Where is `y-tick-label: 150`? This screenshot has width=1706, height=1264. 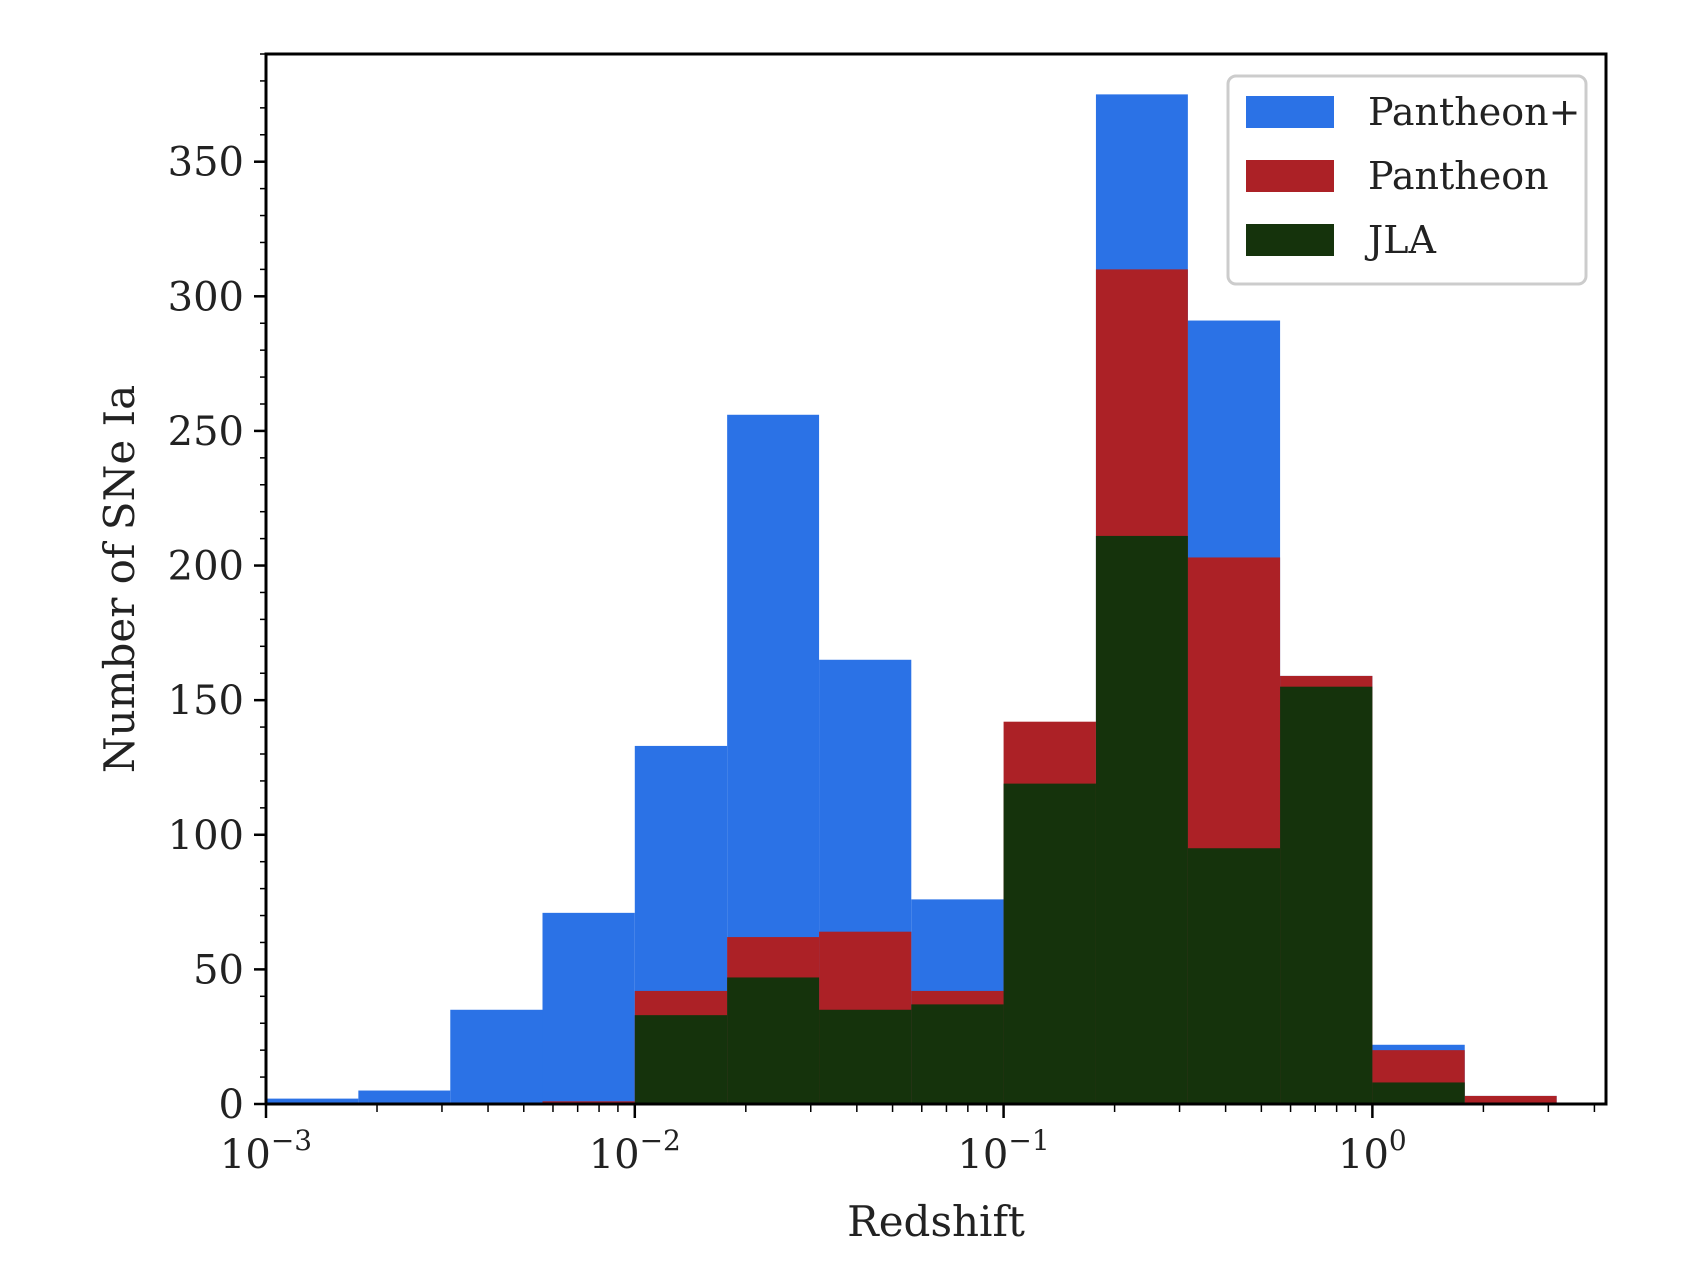 y-tick-label: 150 is located at coordinates (206, 701).